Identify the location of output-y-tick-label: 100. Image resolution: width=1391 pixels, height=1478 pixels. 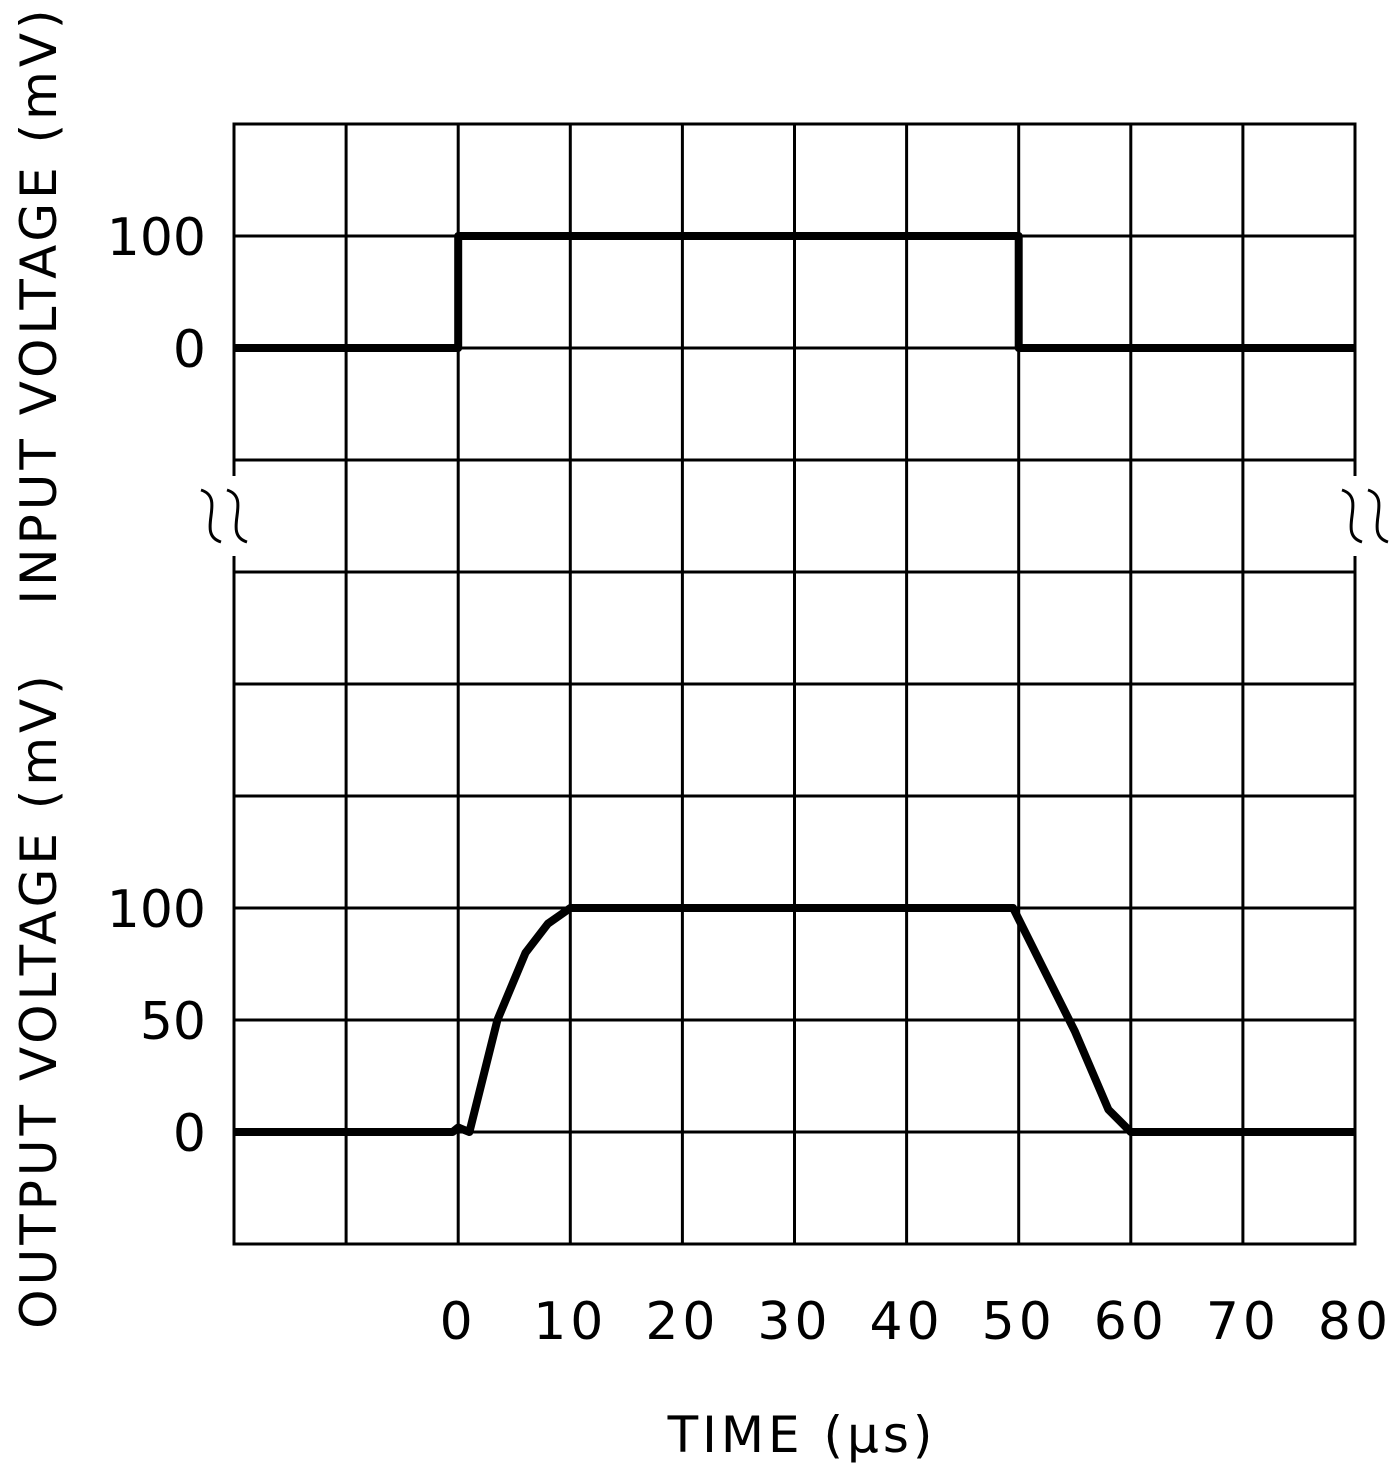
(156, 910).